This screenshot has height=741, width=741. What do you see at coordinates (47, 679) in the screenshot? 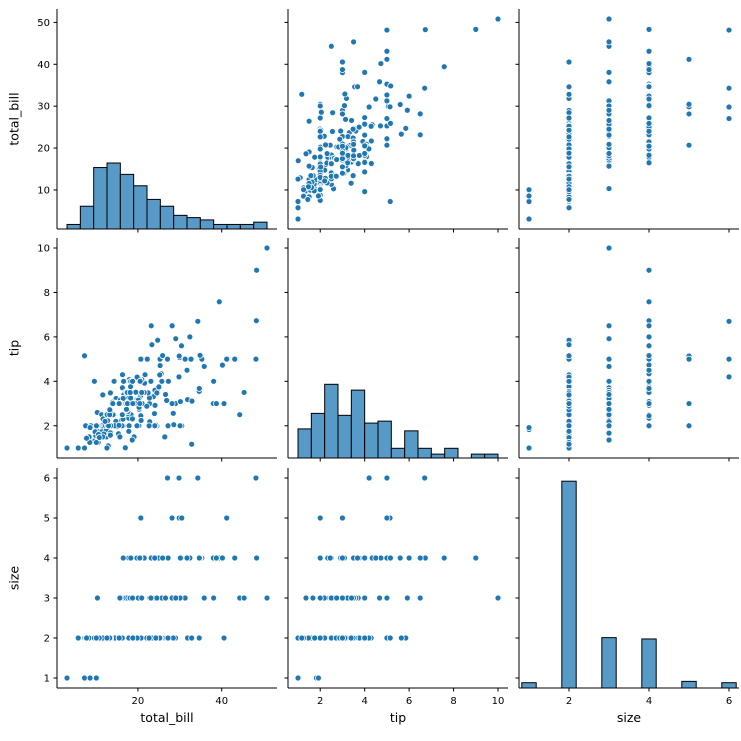
I see `y-tick-label: 1` at bounding box center [47, 679].